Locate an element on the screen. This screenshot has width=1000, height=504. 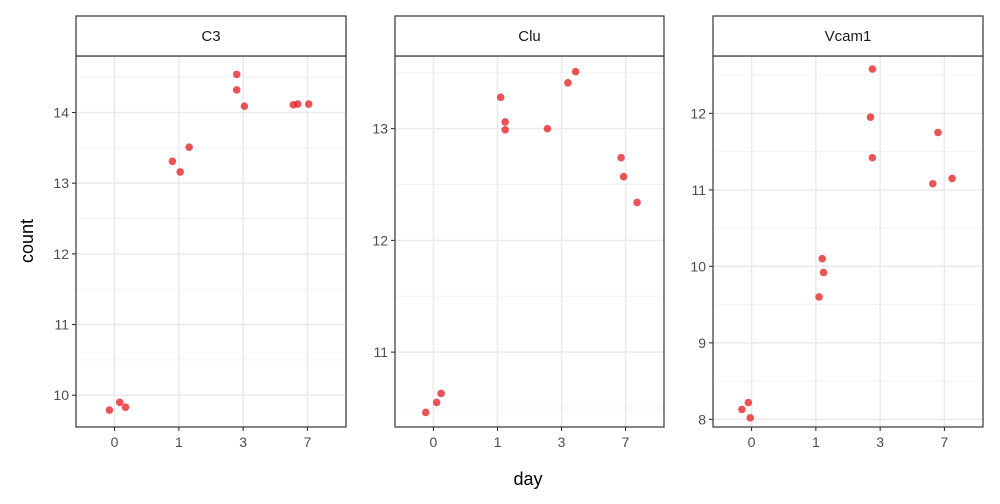
facet-strip-label: Clu is located at coordinates (529, 36).